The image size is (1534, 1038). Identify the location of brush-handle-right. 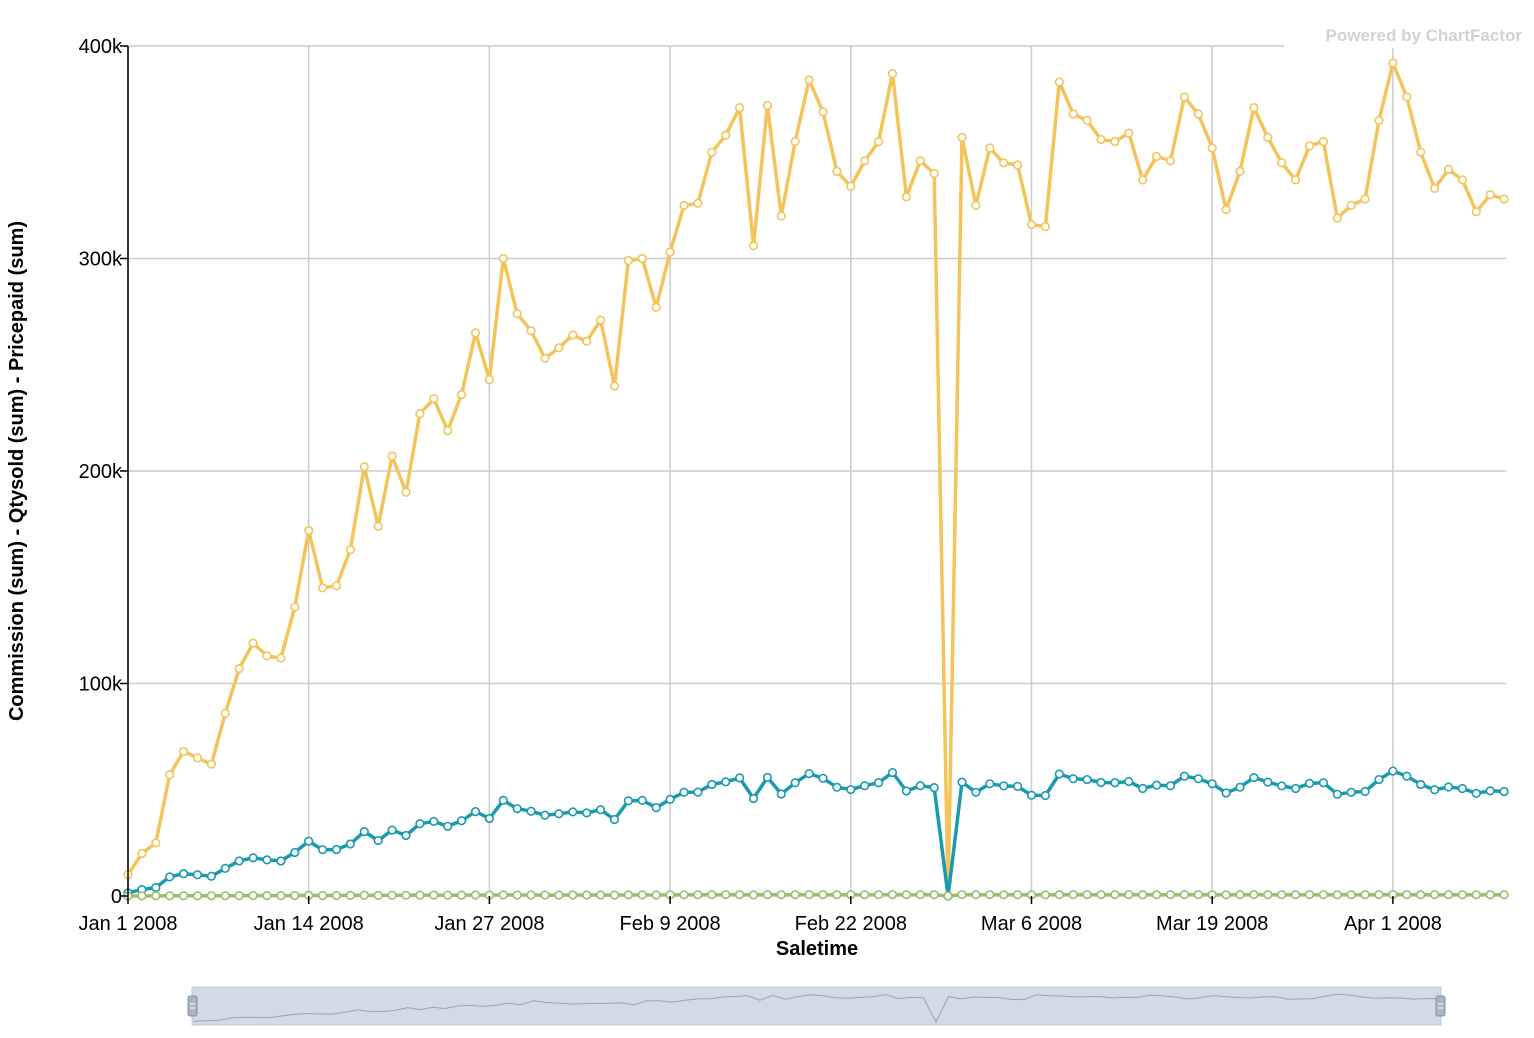
(1440, 1006).